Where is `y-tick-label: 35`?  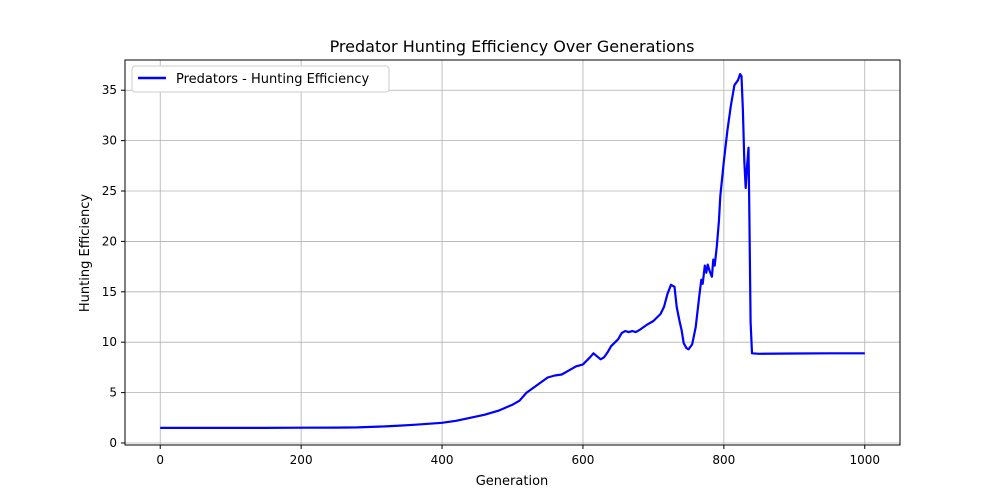 y-tick-label: 35 is located at coordinates (109, 90).